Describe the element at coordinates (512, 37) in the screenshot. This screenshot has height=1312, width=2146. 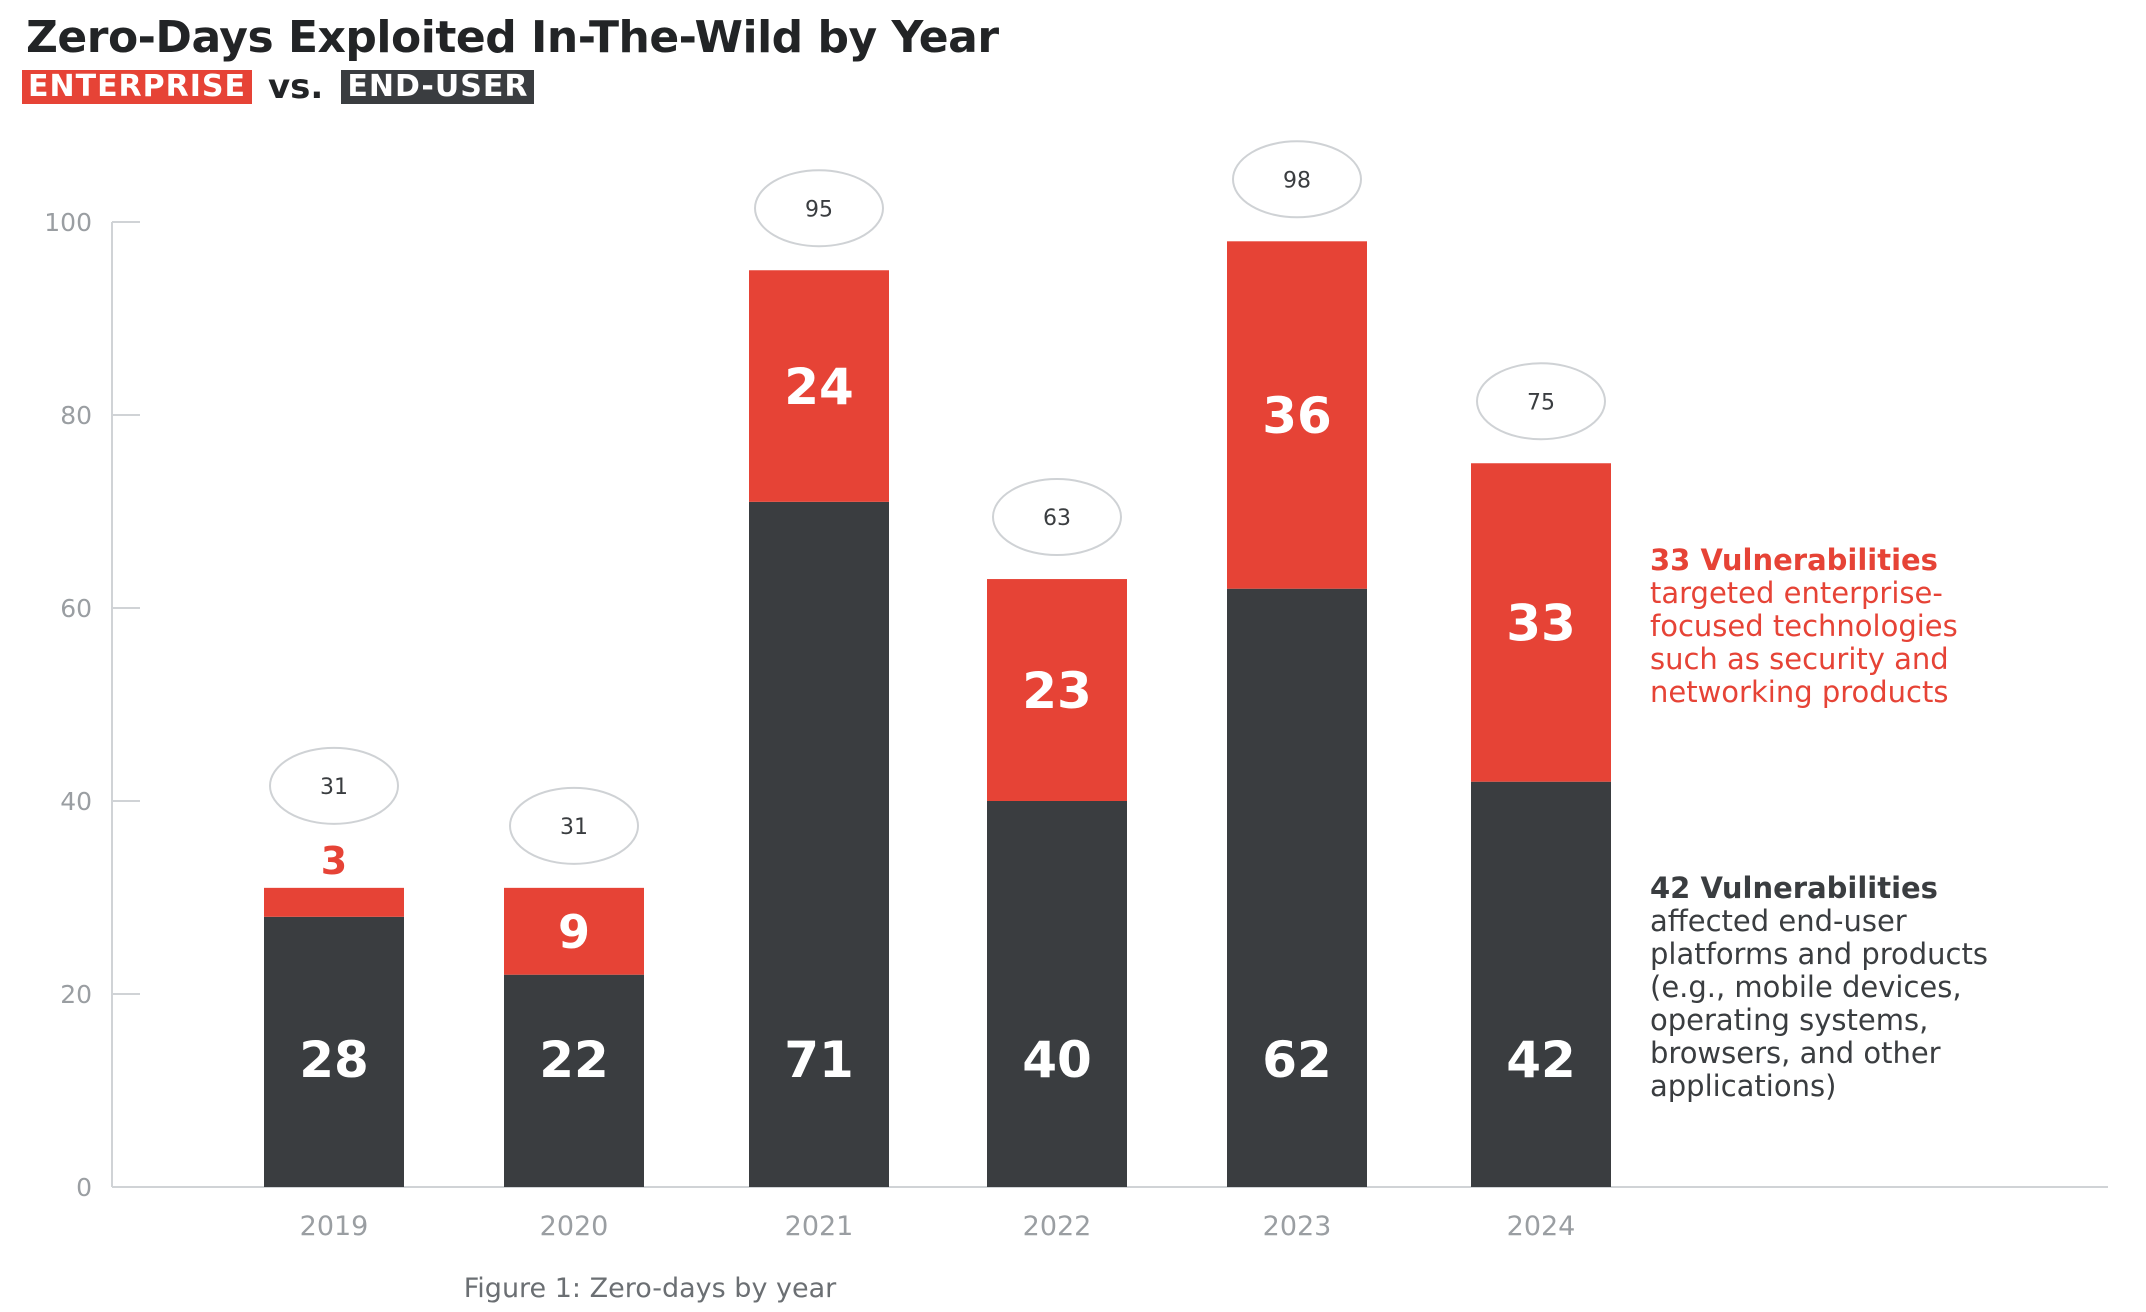
I see `chart-title: Zero-Days Exploited In-The-Wild by Year` at that location.